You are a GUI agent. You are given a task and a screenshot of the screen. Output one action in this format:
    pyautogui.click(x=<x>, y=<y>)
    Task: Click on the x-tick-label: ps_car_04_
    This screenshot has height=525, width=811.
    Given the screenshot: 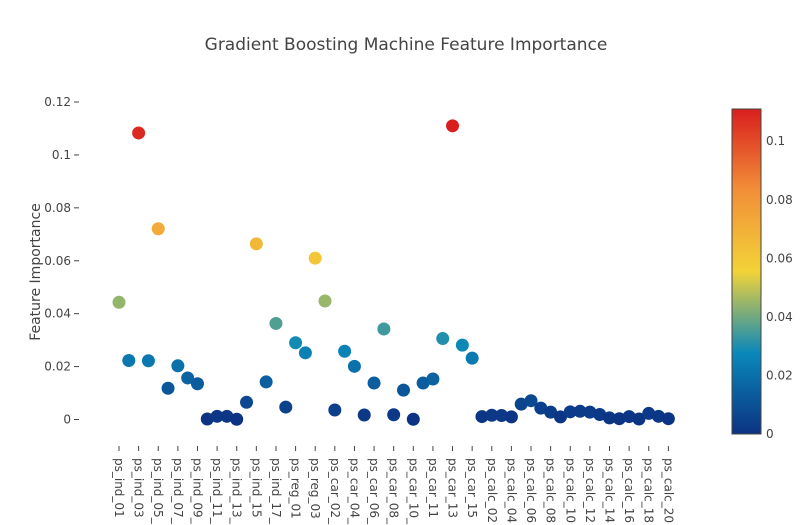 What is the action you would take?
    pyautogui.click(x=354, y=491)
    